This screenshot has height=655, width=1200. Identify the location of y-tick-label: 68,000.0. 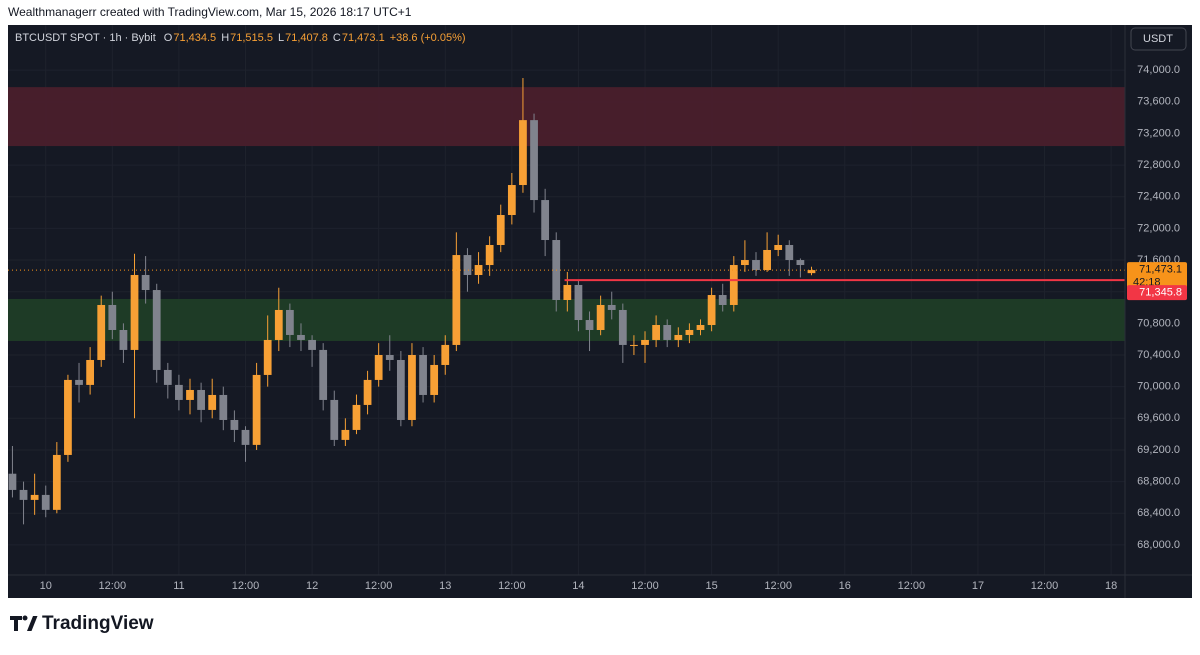
(1158, 545).